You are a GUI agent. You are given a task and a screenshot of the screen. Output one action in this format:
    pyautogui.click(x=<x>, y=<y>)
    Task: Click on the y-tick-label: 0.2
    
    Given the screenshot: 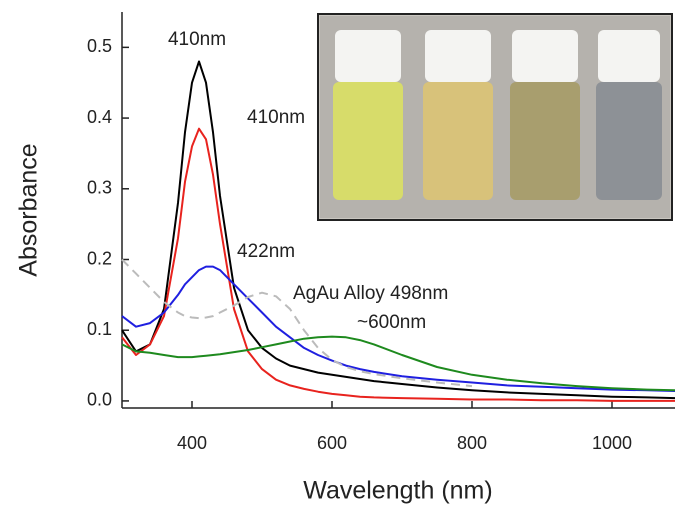 What is the action you would take?
    pyautogui.click(x=99, y=258)
    